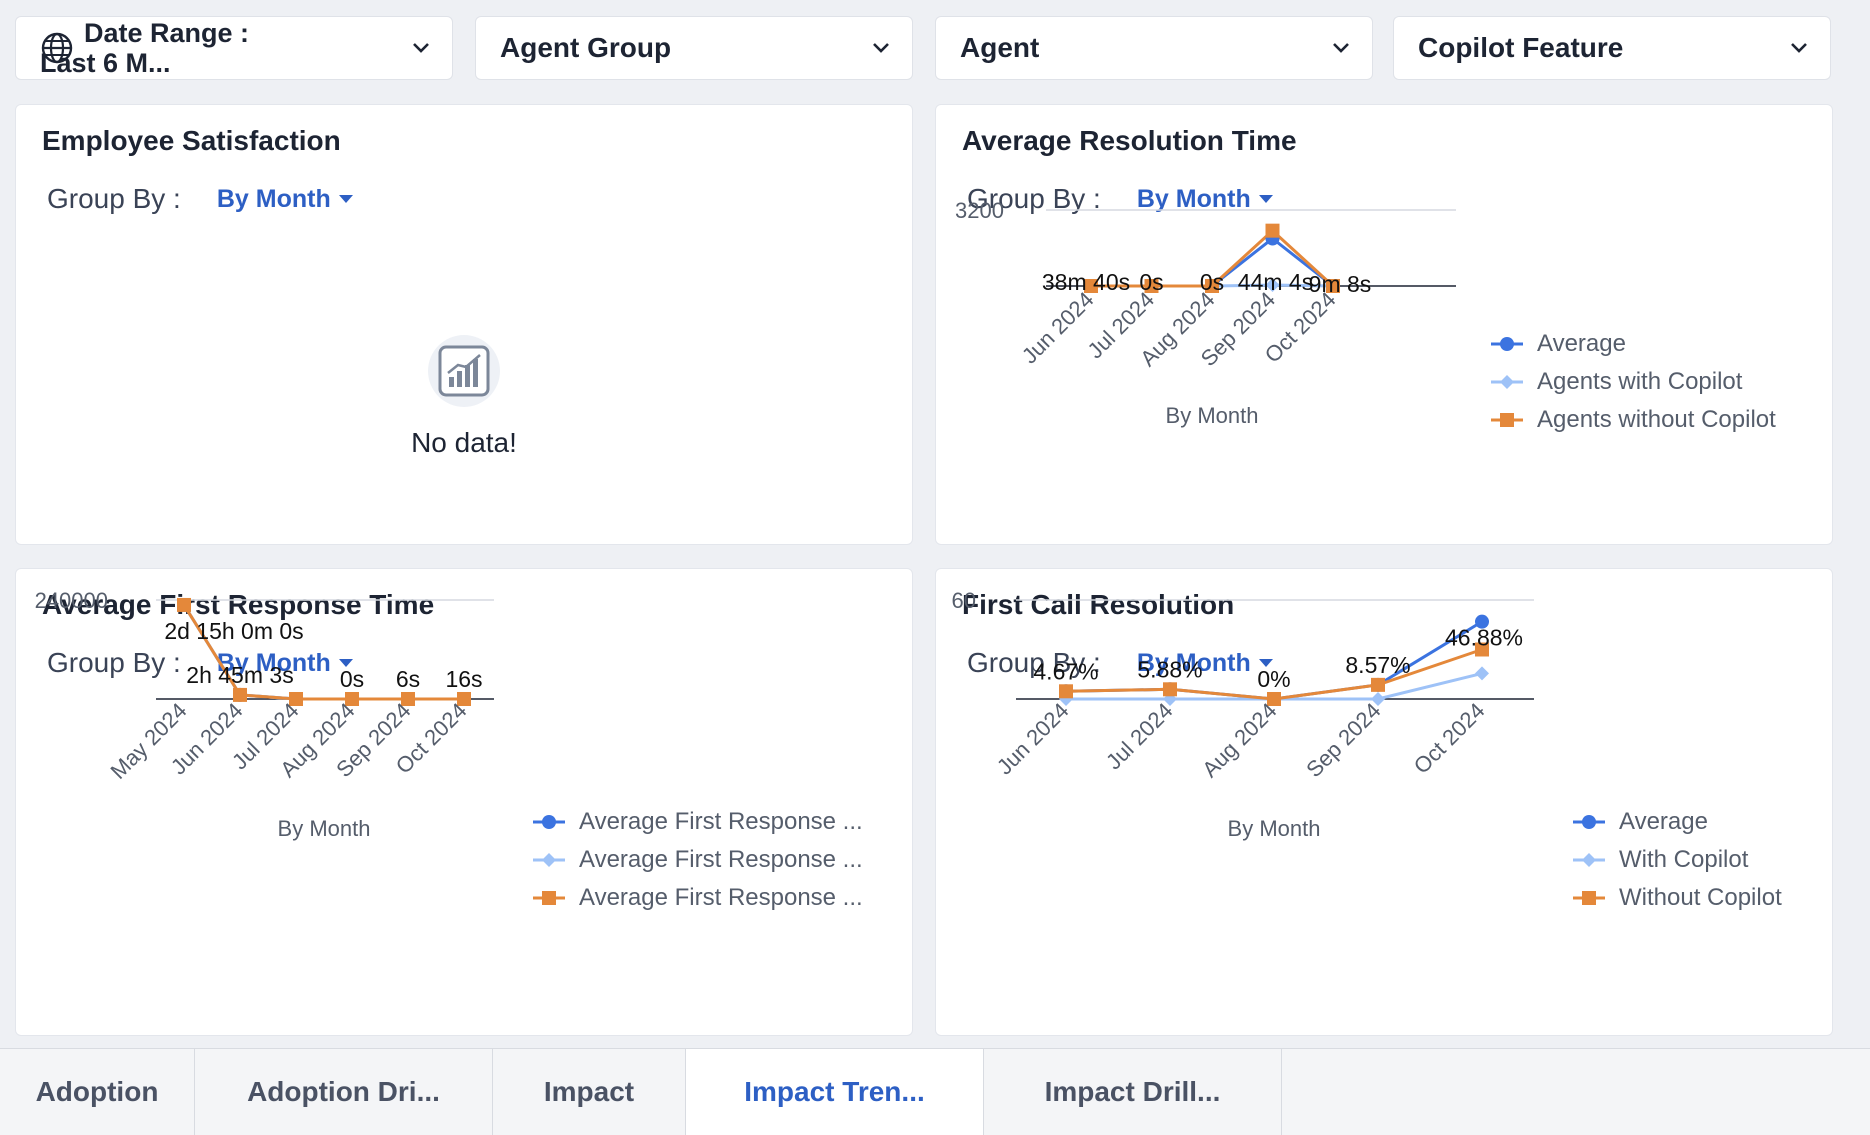  I want to click on copilot-feature-label: Copilot Feature, so click(1521, 47).